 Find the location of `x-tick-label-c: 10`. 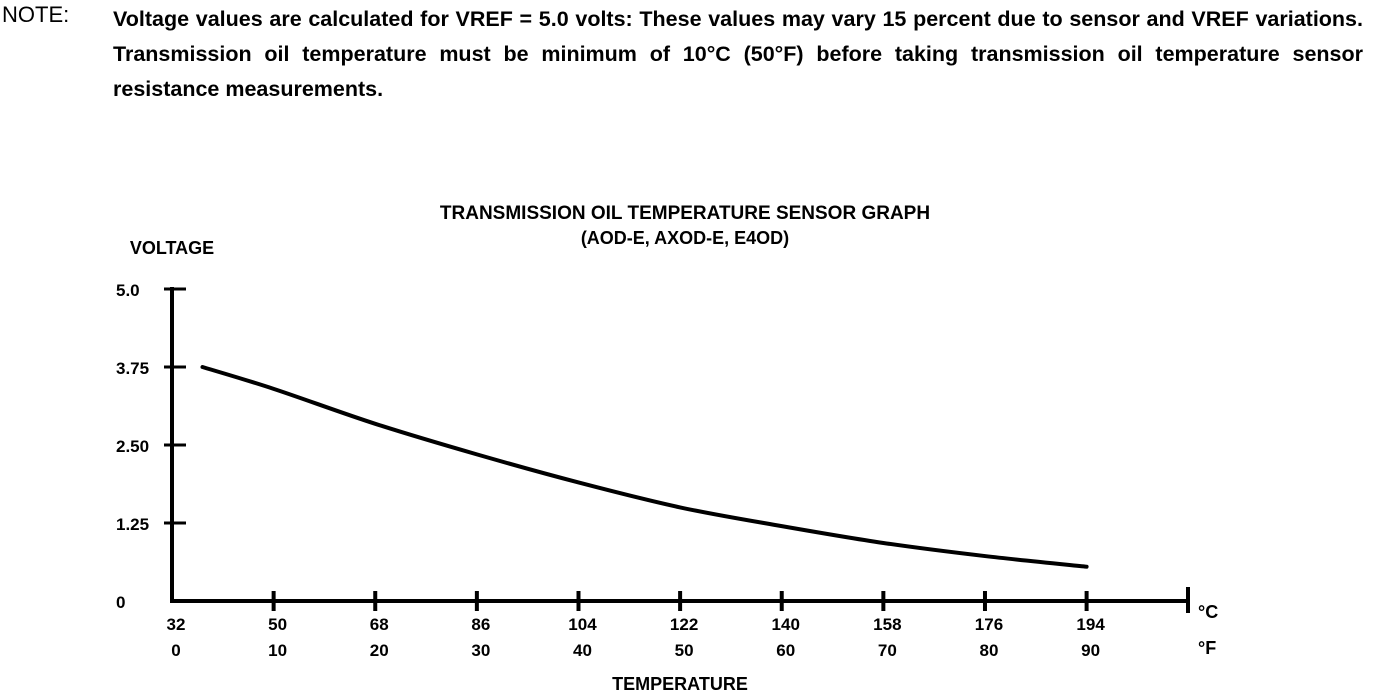

x-tick-label-c: 10 is located at coordinates (277, 650).